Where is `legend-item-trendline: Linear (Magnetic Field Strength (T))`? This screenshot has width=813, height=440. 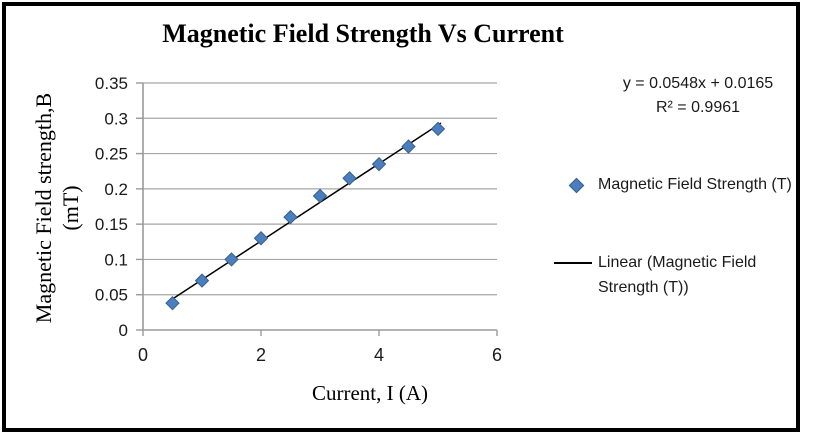 legend-item-trendline: Linear (Magnetic Field Strength (T)) is located at coordinates (677, 275).